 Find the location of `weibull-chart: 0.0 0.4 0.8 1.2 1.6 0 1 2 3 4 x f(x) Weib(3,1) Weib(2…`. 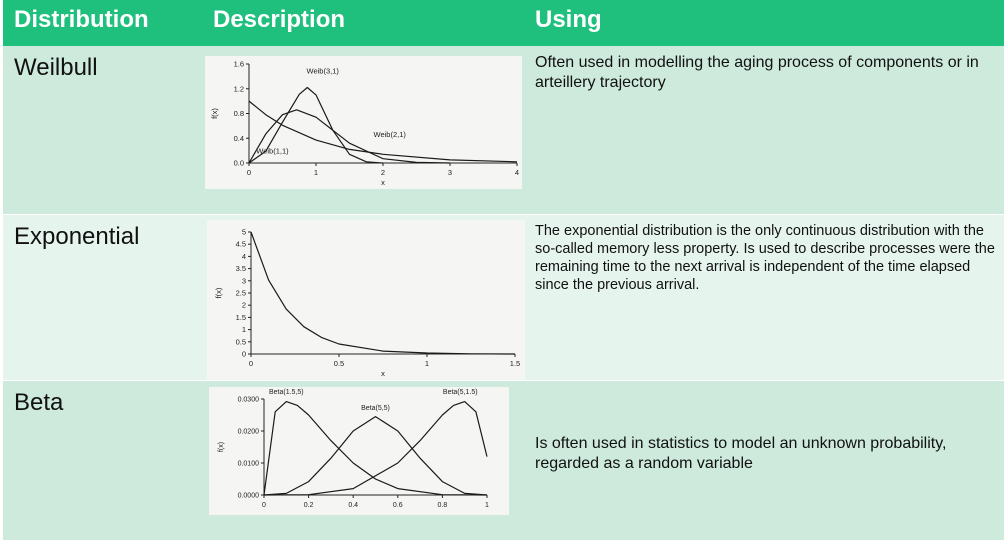

weibull-chart: 0.0 0.4 0.8 1.2 1.6 0 1 2 3 4 x f(x) Weib(3,1) Weib(2… is located at coordinates (364, 124).